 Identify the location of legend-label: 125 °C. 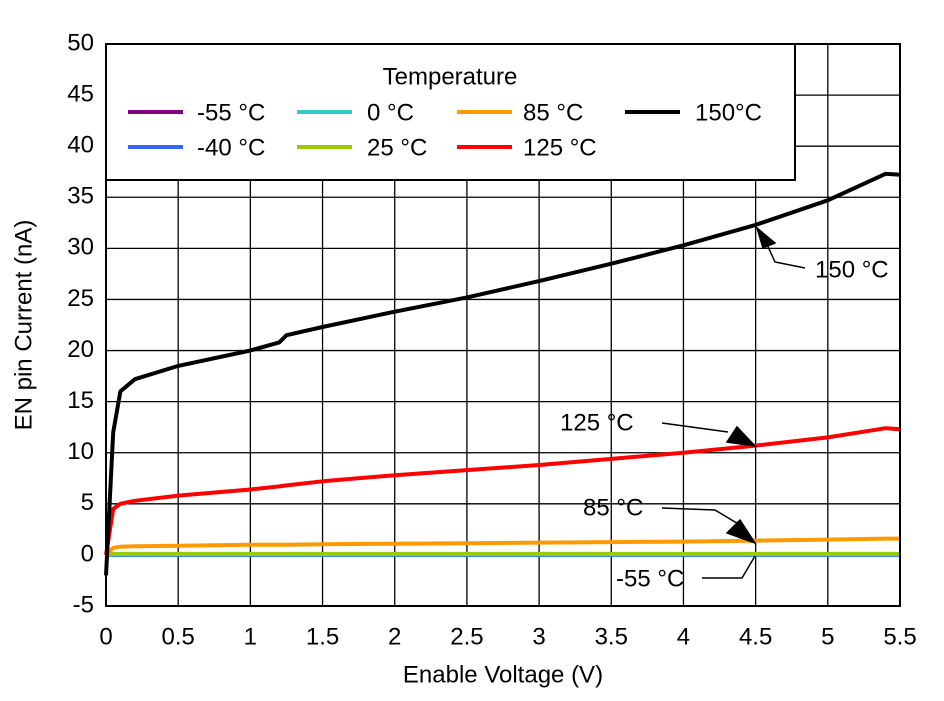
(560, 147).